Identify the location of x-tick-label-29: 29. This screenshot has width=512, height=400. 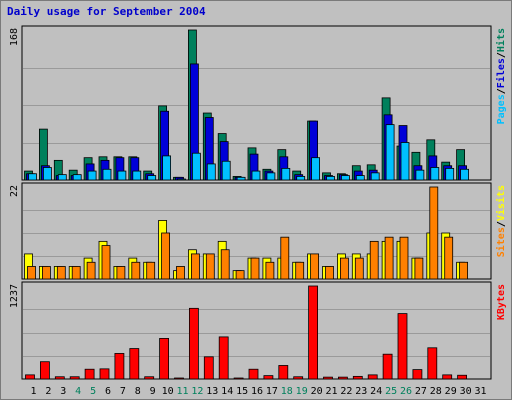
(451, 391).